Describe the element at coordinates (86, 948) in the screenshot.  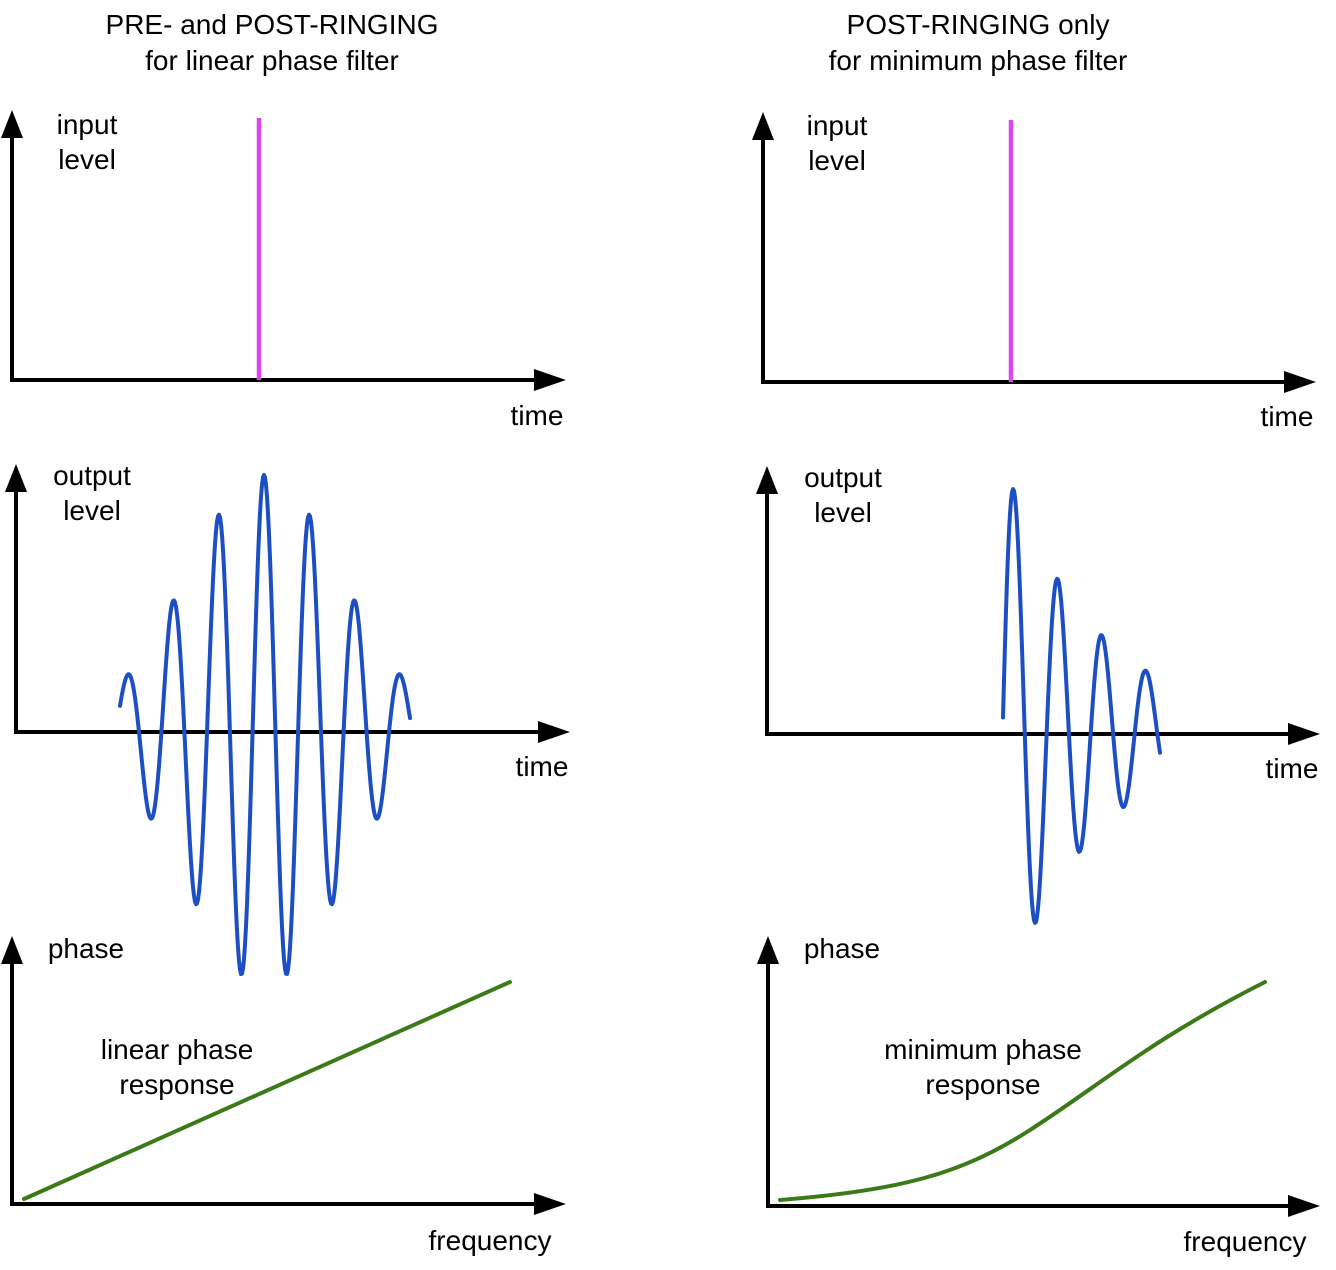
I see `left-phase-ylabel: phase` at that location.